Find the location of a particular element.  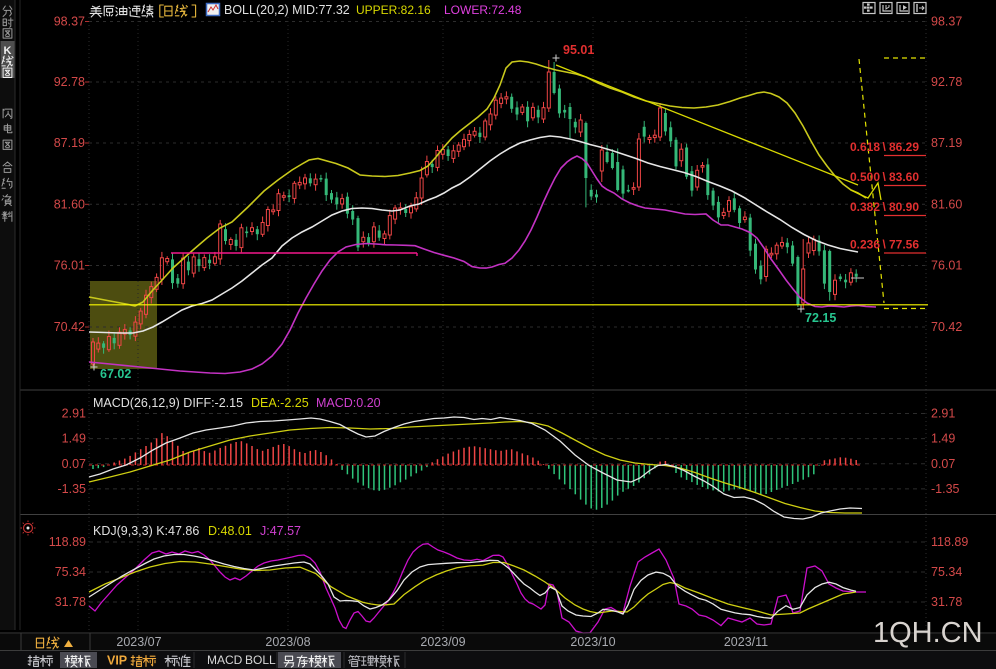

svg-text: LOWER:72.48 is located at coordinates (483, 10).